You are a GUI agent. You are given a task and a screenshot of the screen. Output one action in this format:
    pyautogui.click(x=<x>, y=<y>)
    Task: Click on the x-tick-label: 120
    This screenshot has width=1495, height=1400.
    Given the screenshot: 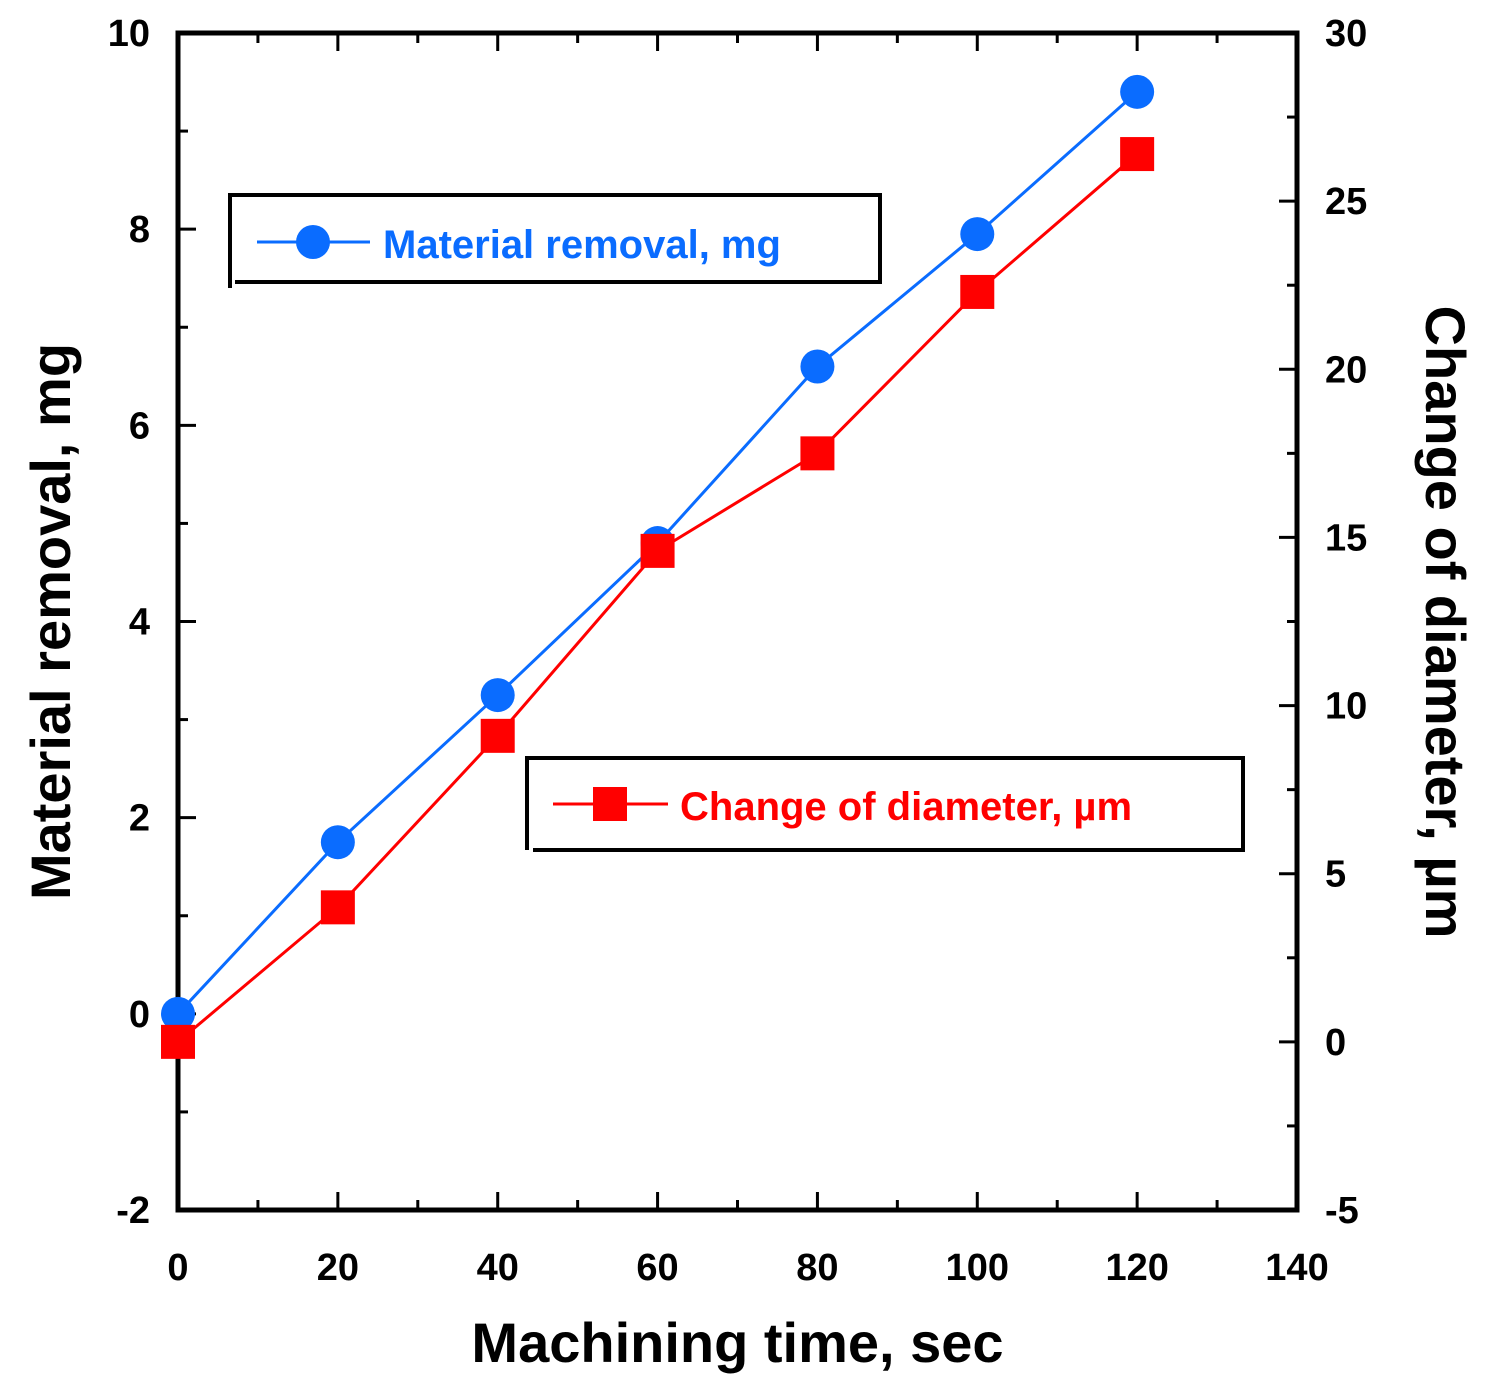 What is the action you would take?
    pyautogui.click(x=1136, y=1268)
    